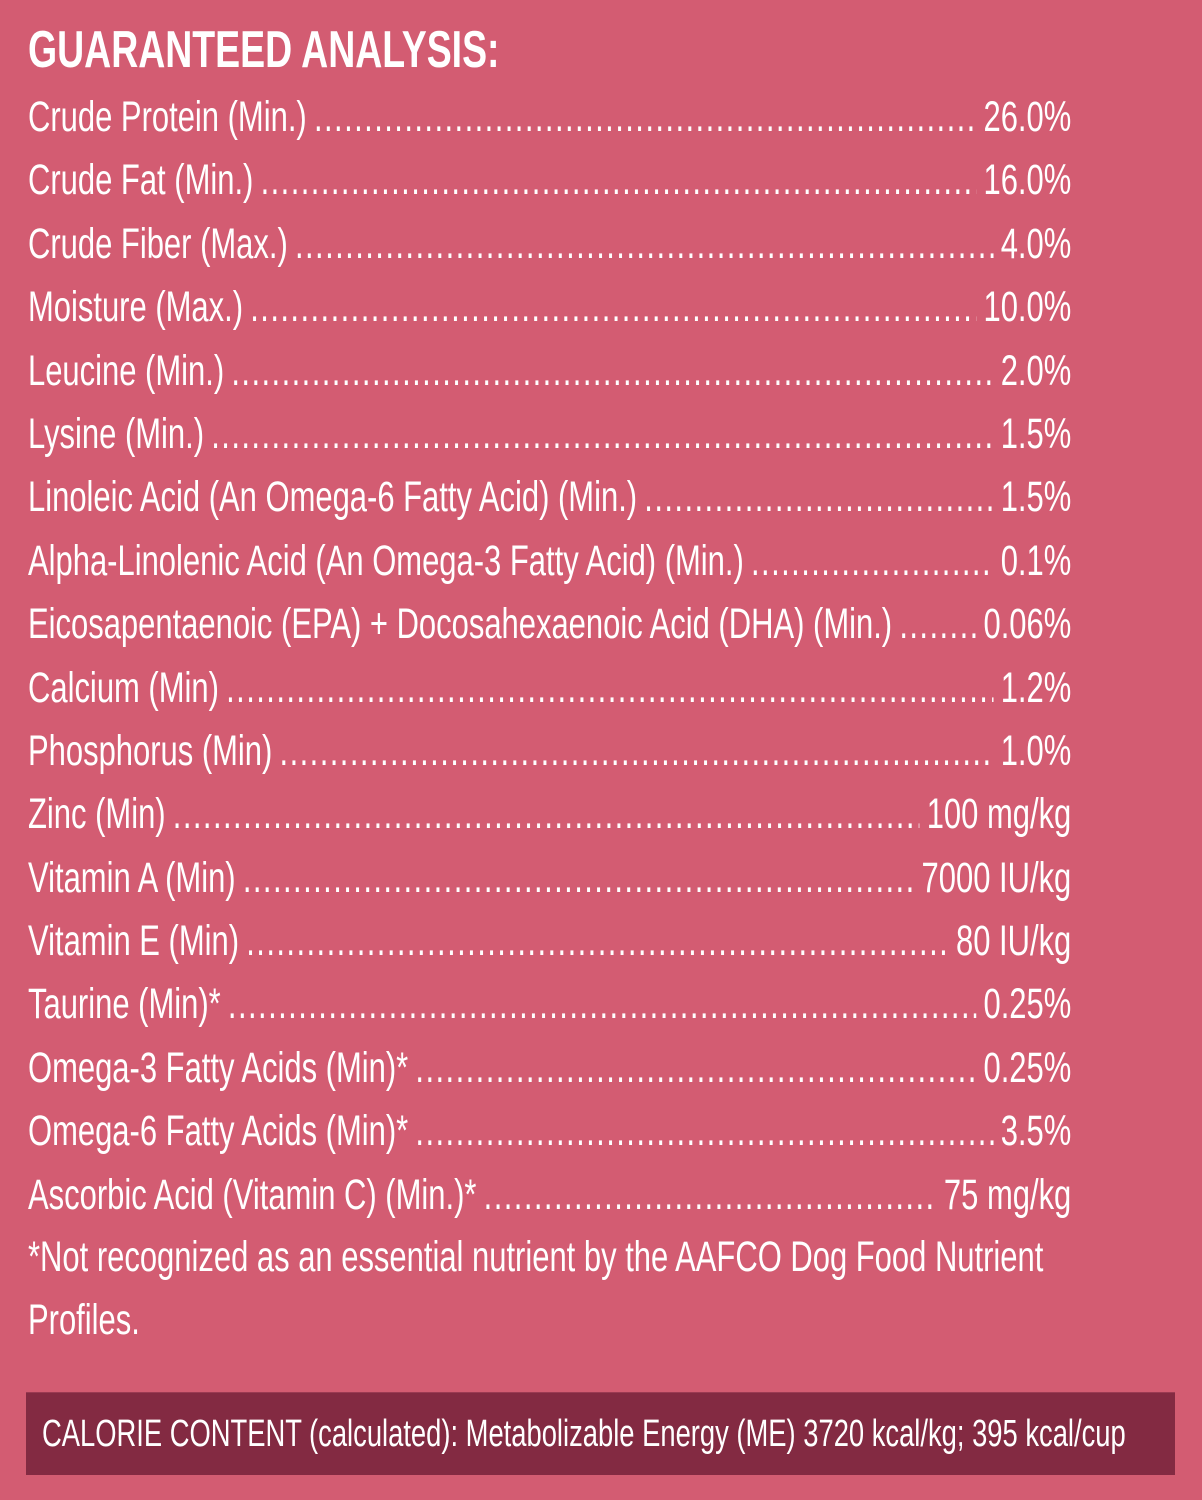 The image size is (1202, 1500). What do you see at coordinates (1036, 560) in the screenshot?
I see `nutrient-value: 0.1%` at bounding box center [1036, 560].